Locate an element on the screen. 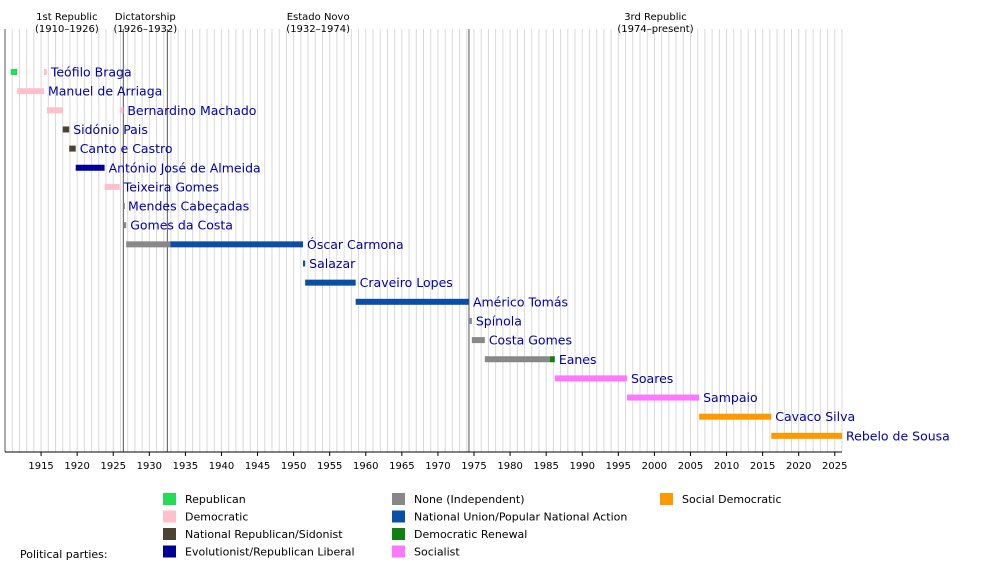  x-tick-label: 1980 is located at coordinates (509, 466).